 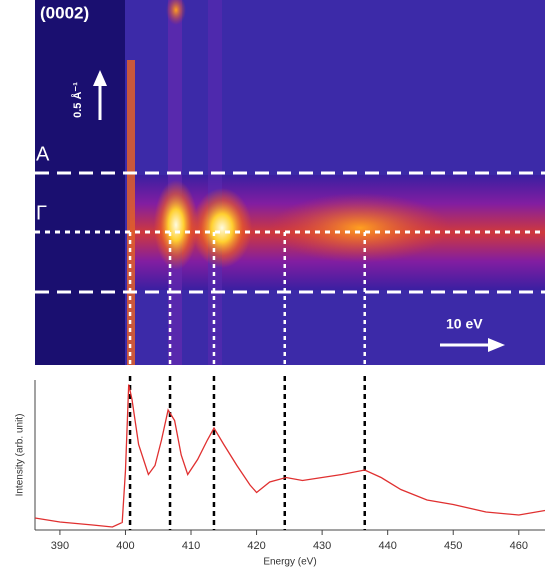 I want to click on image-label: 0.5 Å⁻¹, so click(x=77, y=100).